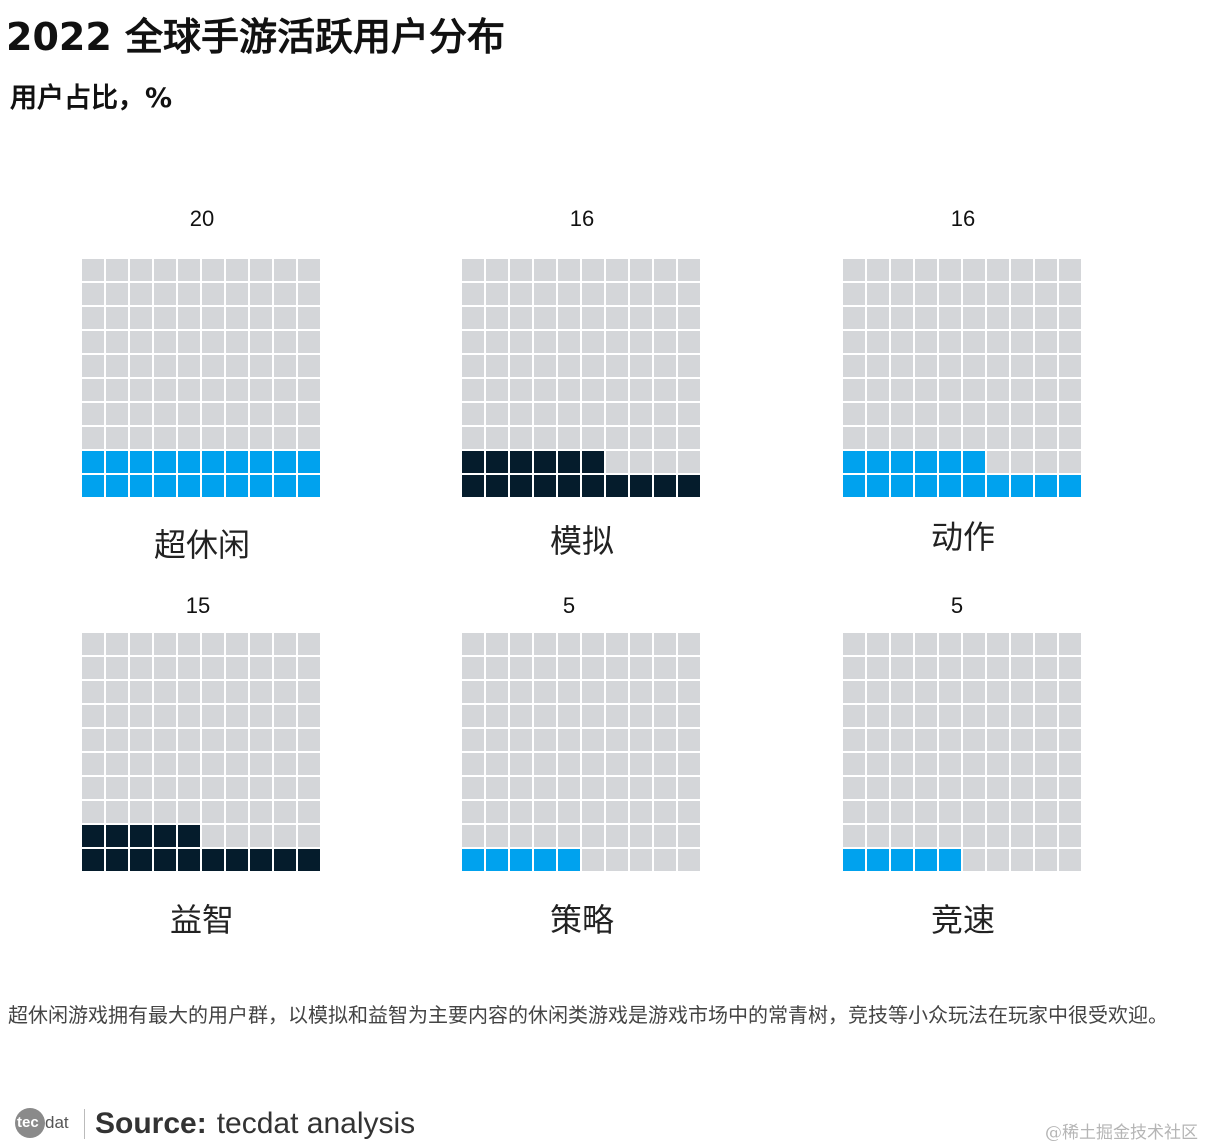 The image size is (1206, 1147). I want to click on panel-value: 20, so click(202, 218).